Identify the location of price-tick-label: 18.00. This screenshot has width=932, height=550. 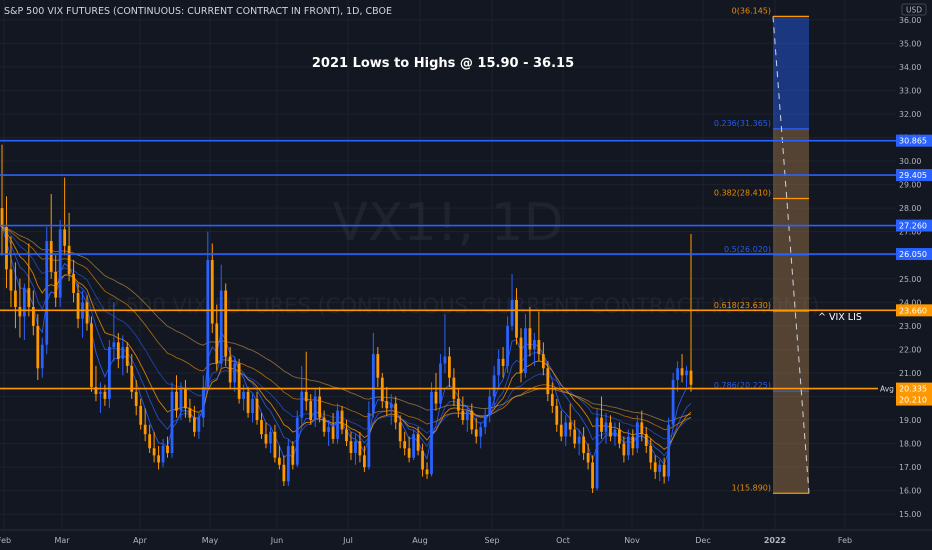
(910, 444).